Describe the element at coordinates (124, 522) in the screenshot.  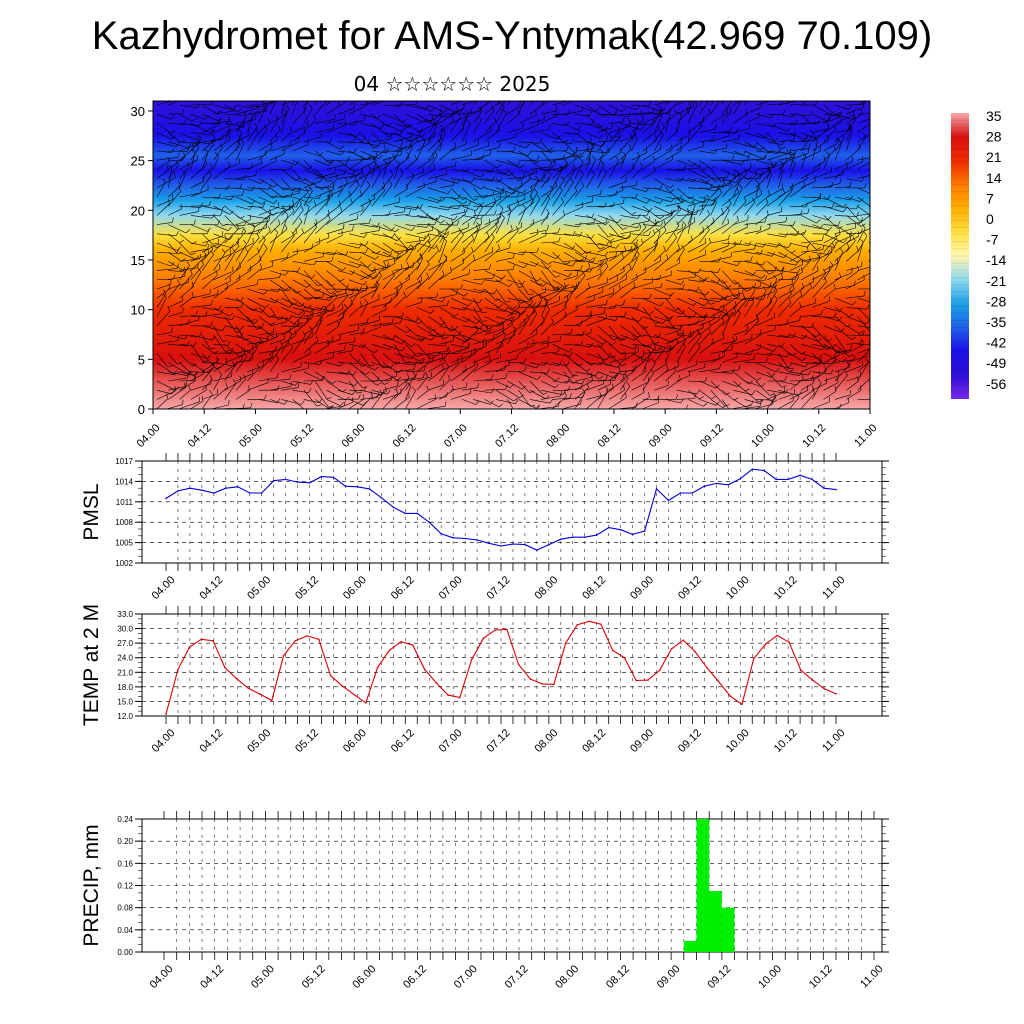
I see `pmsl-ytick-label: 1008` at that location.